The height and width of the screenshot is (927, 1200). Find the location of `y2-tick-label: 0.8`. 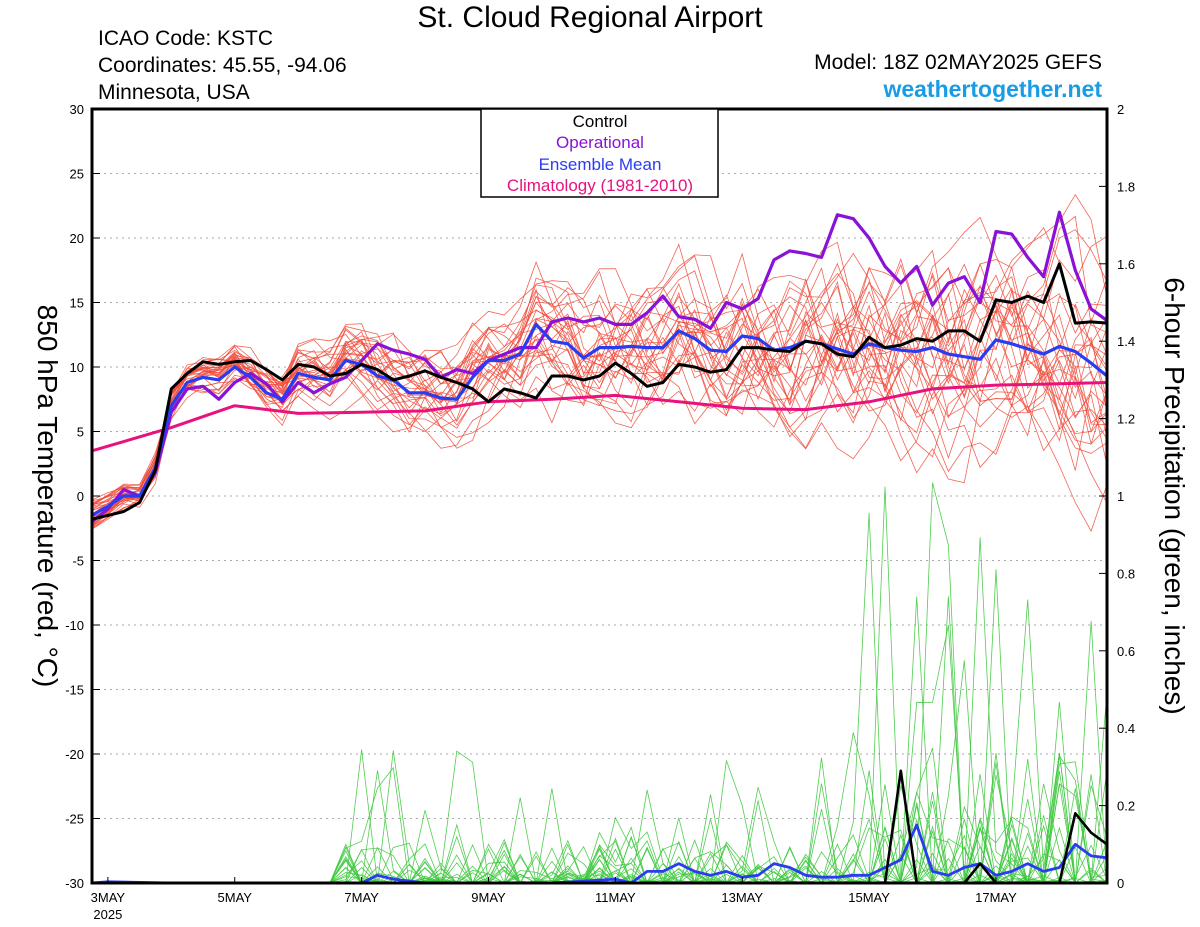

y2-tick-label: 0.8 is located at coordinates (1126, 573).